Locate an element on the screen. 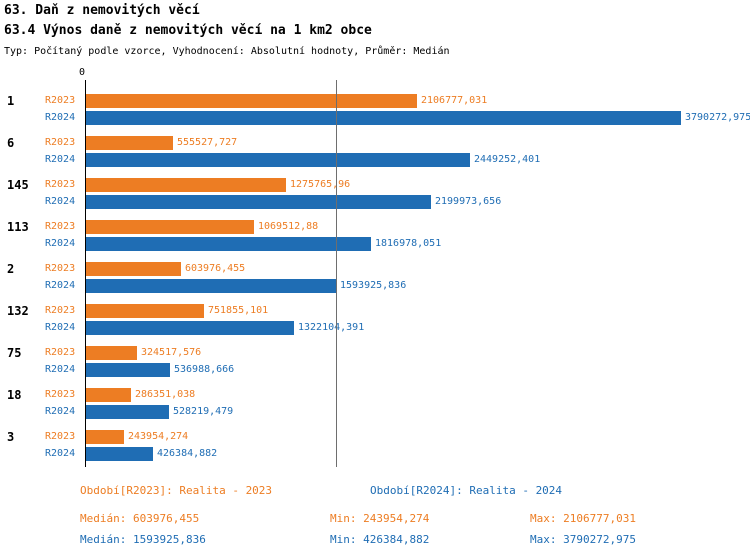  stat-min-r2024: Min: 426384,882 is located at coordinates (380, 539).